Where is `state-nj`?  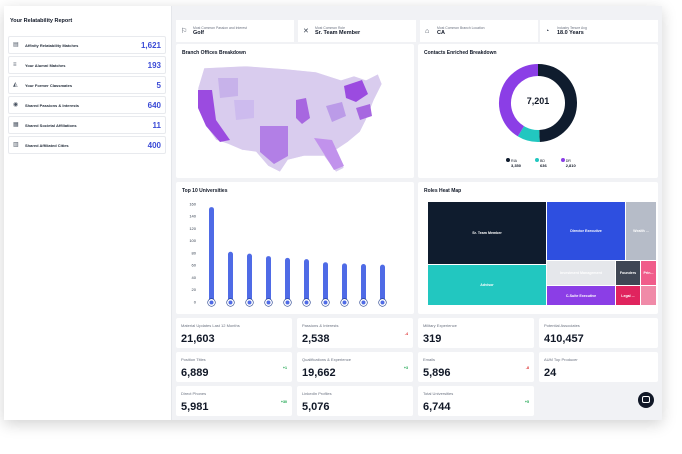
state-nj is located at coordinates (364, 112).